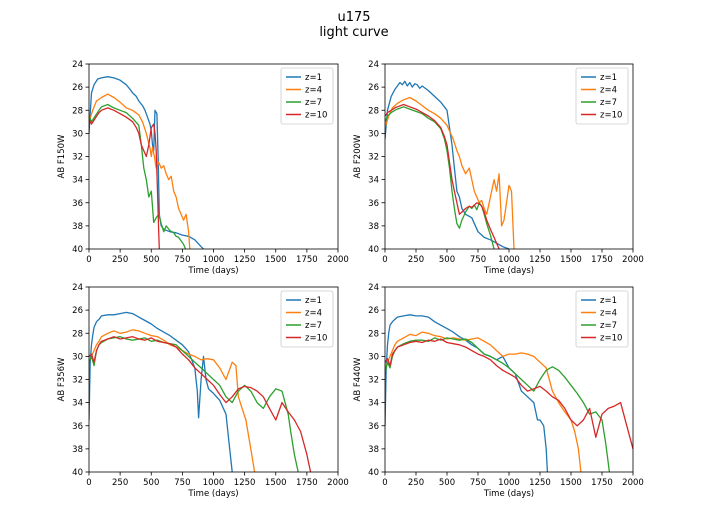 The width and height of the screenshot is (708, 531). What do you see at coordinates (62, 379) in the screenshot?
I see `y-axis-label: AB F356W` at bounding box center [62, 379].